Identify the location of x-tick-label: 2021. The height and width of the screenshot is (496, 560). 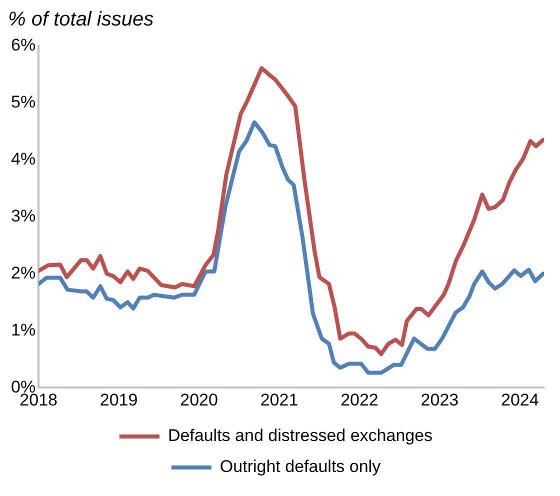
(279, 400).